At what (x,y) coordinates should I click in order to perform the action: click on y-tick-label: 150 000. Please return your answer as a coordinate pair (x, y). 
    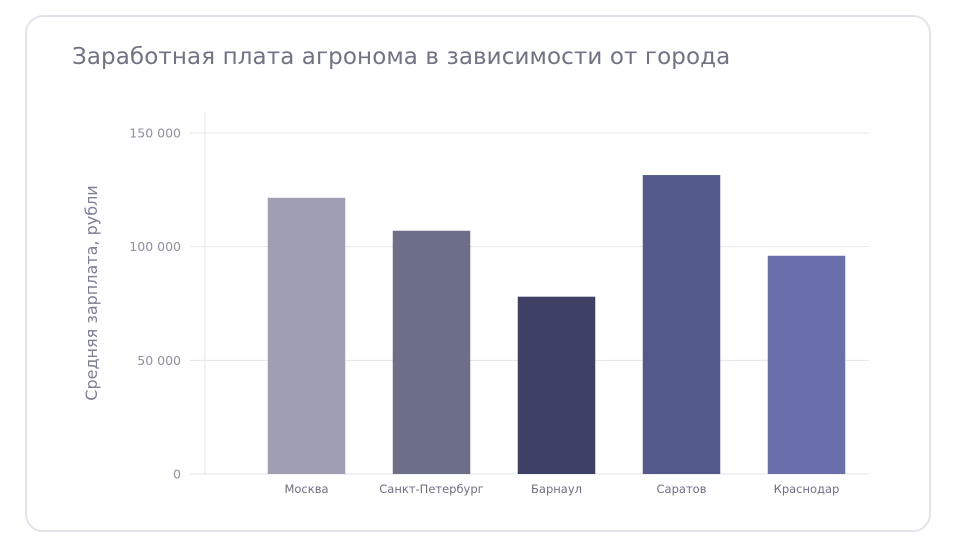
    Looking at the image, I should click on (155, 133).